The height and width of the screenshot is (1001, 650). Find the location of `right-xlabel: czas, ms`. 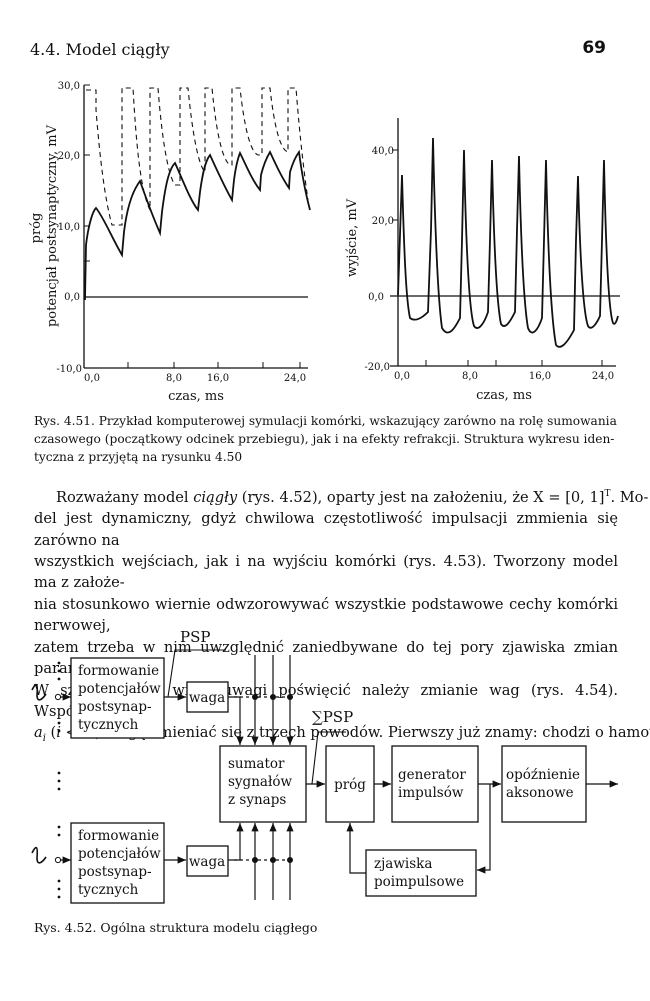

right-xlabel: czas, ms is located at coordinates (504, 395).